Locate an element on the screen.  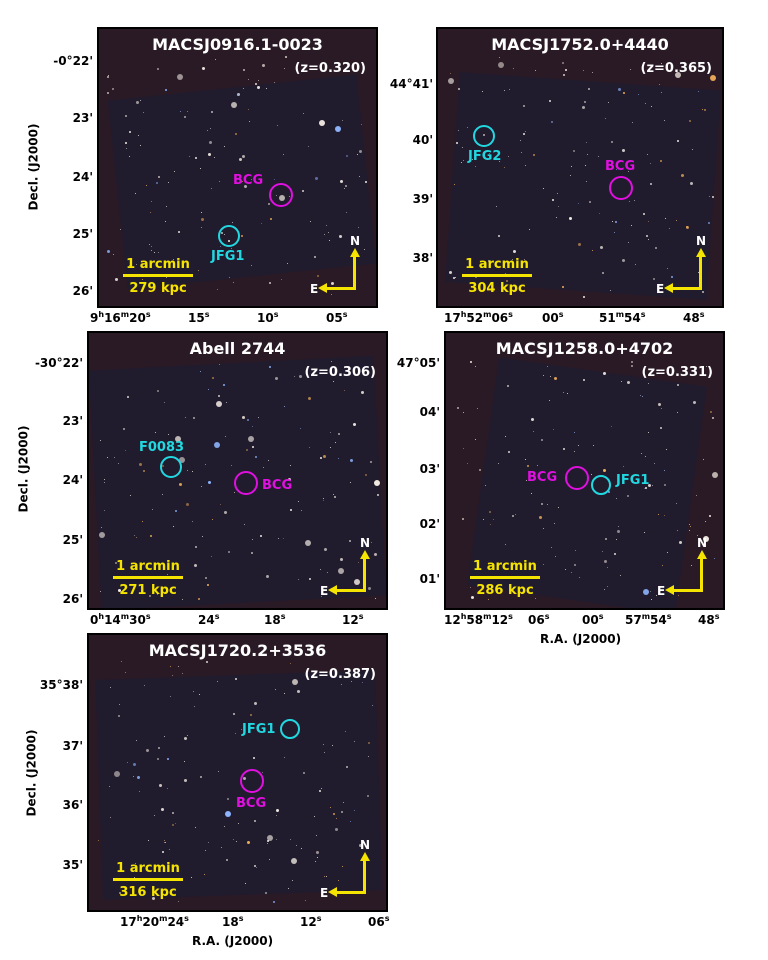
xtick: 12h58m12s is located at coordinates (478, 619).